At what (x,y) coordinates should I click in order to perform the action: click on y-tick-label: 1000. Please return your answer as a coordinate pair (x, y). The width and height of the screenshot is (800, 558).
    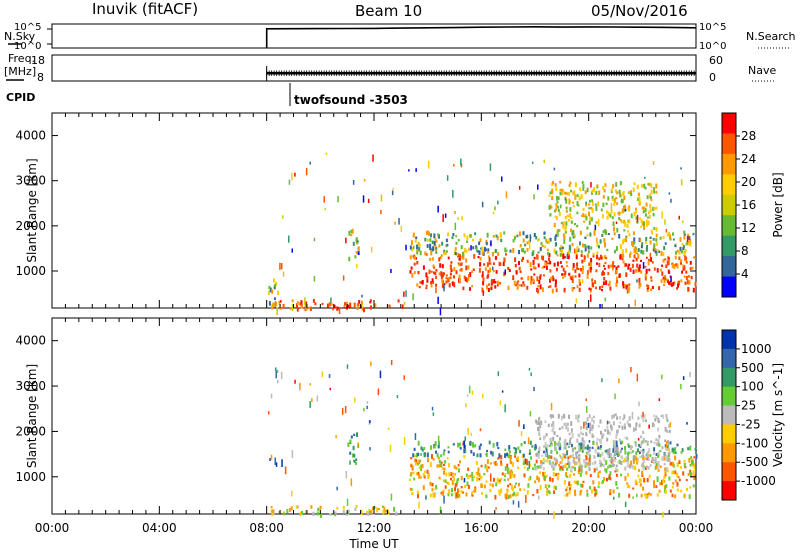
    Looking at the image, I should click on (30, 271).